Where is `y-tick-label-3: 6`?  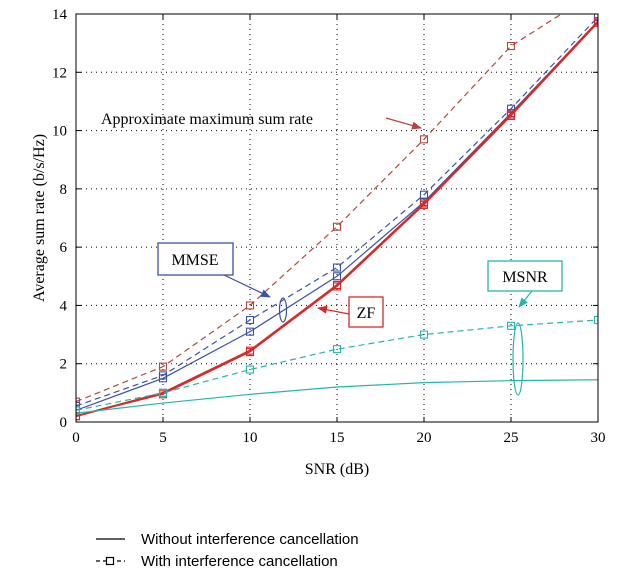
y-tick-label-3: 6 is located at coordinates (64, 248).